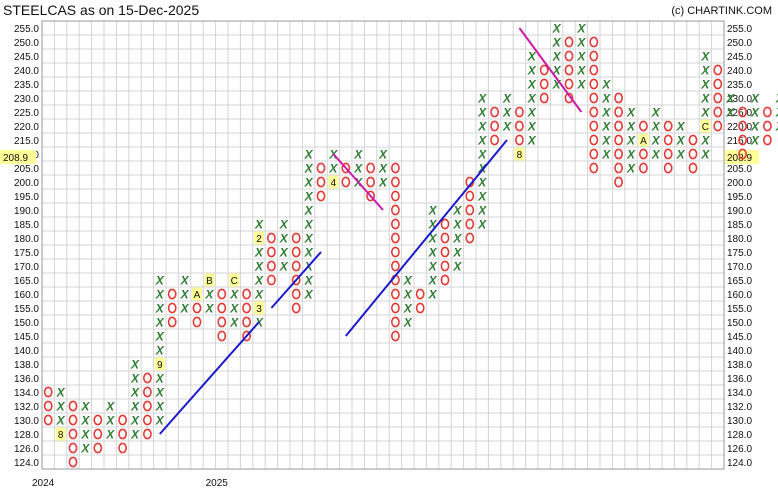 The image size is (778, 498). What do you see at coordinates (739, 211) in the screenshot?
I see `y-tick-label: 190.0` at bounding box center [739, 211].